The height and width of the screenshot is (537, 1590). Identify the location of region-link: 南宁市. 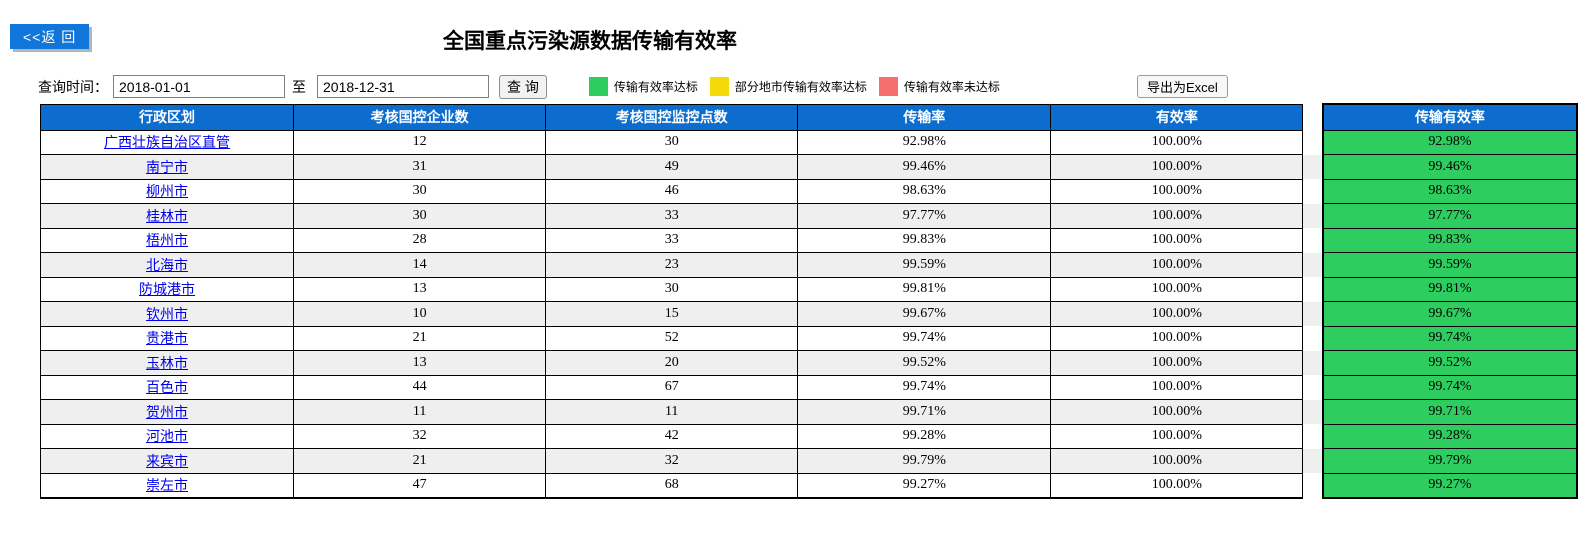
(167, 168).